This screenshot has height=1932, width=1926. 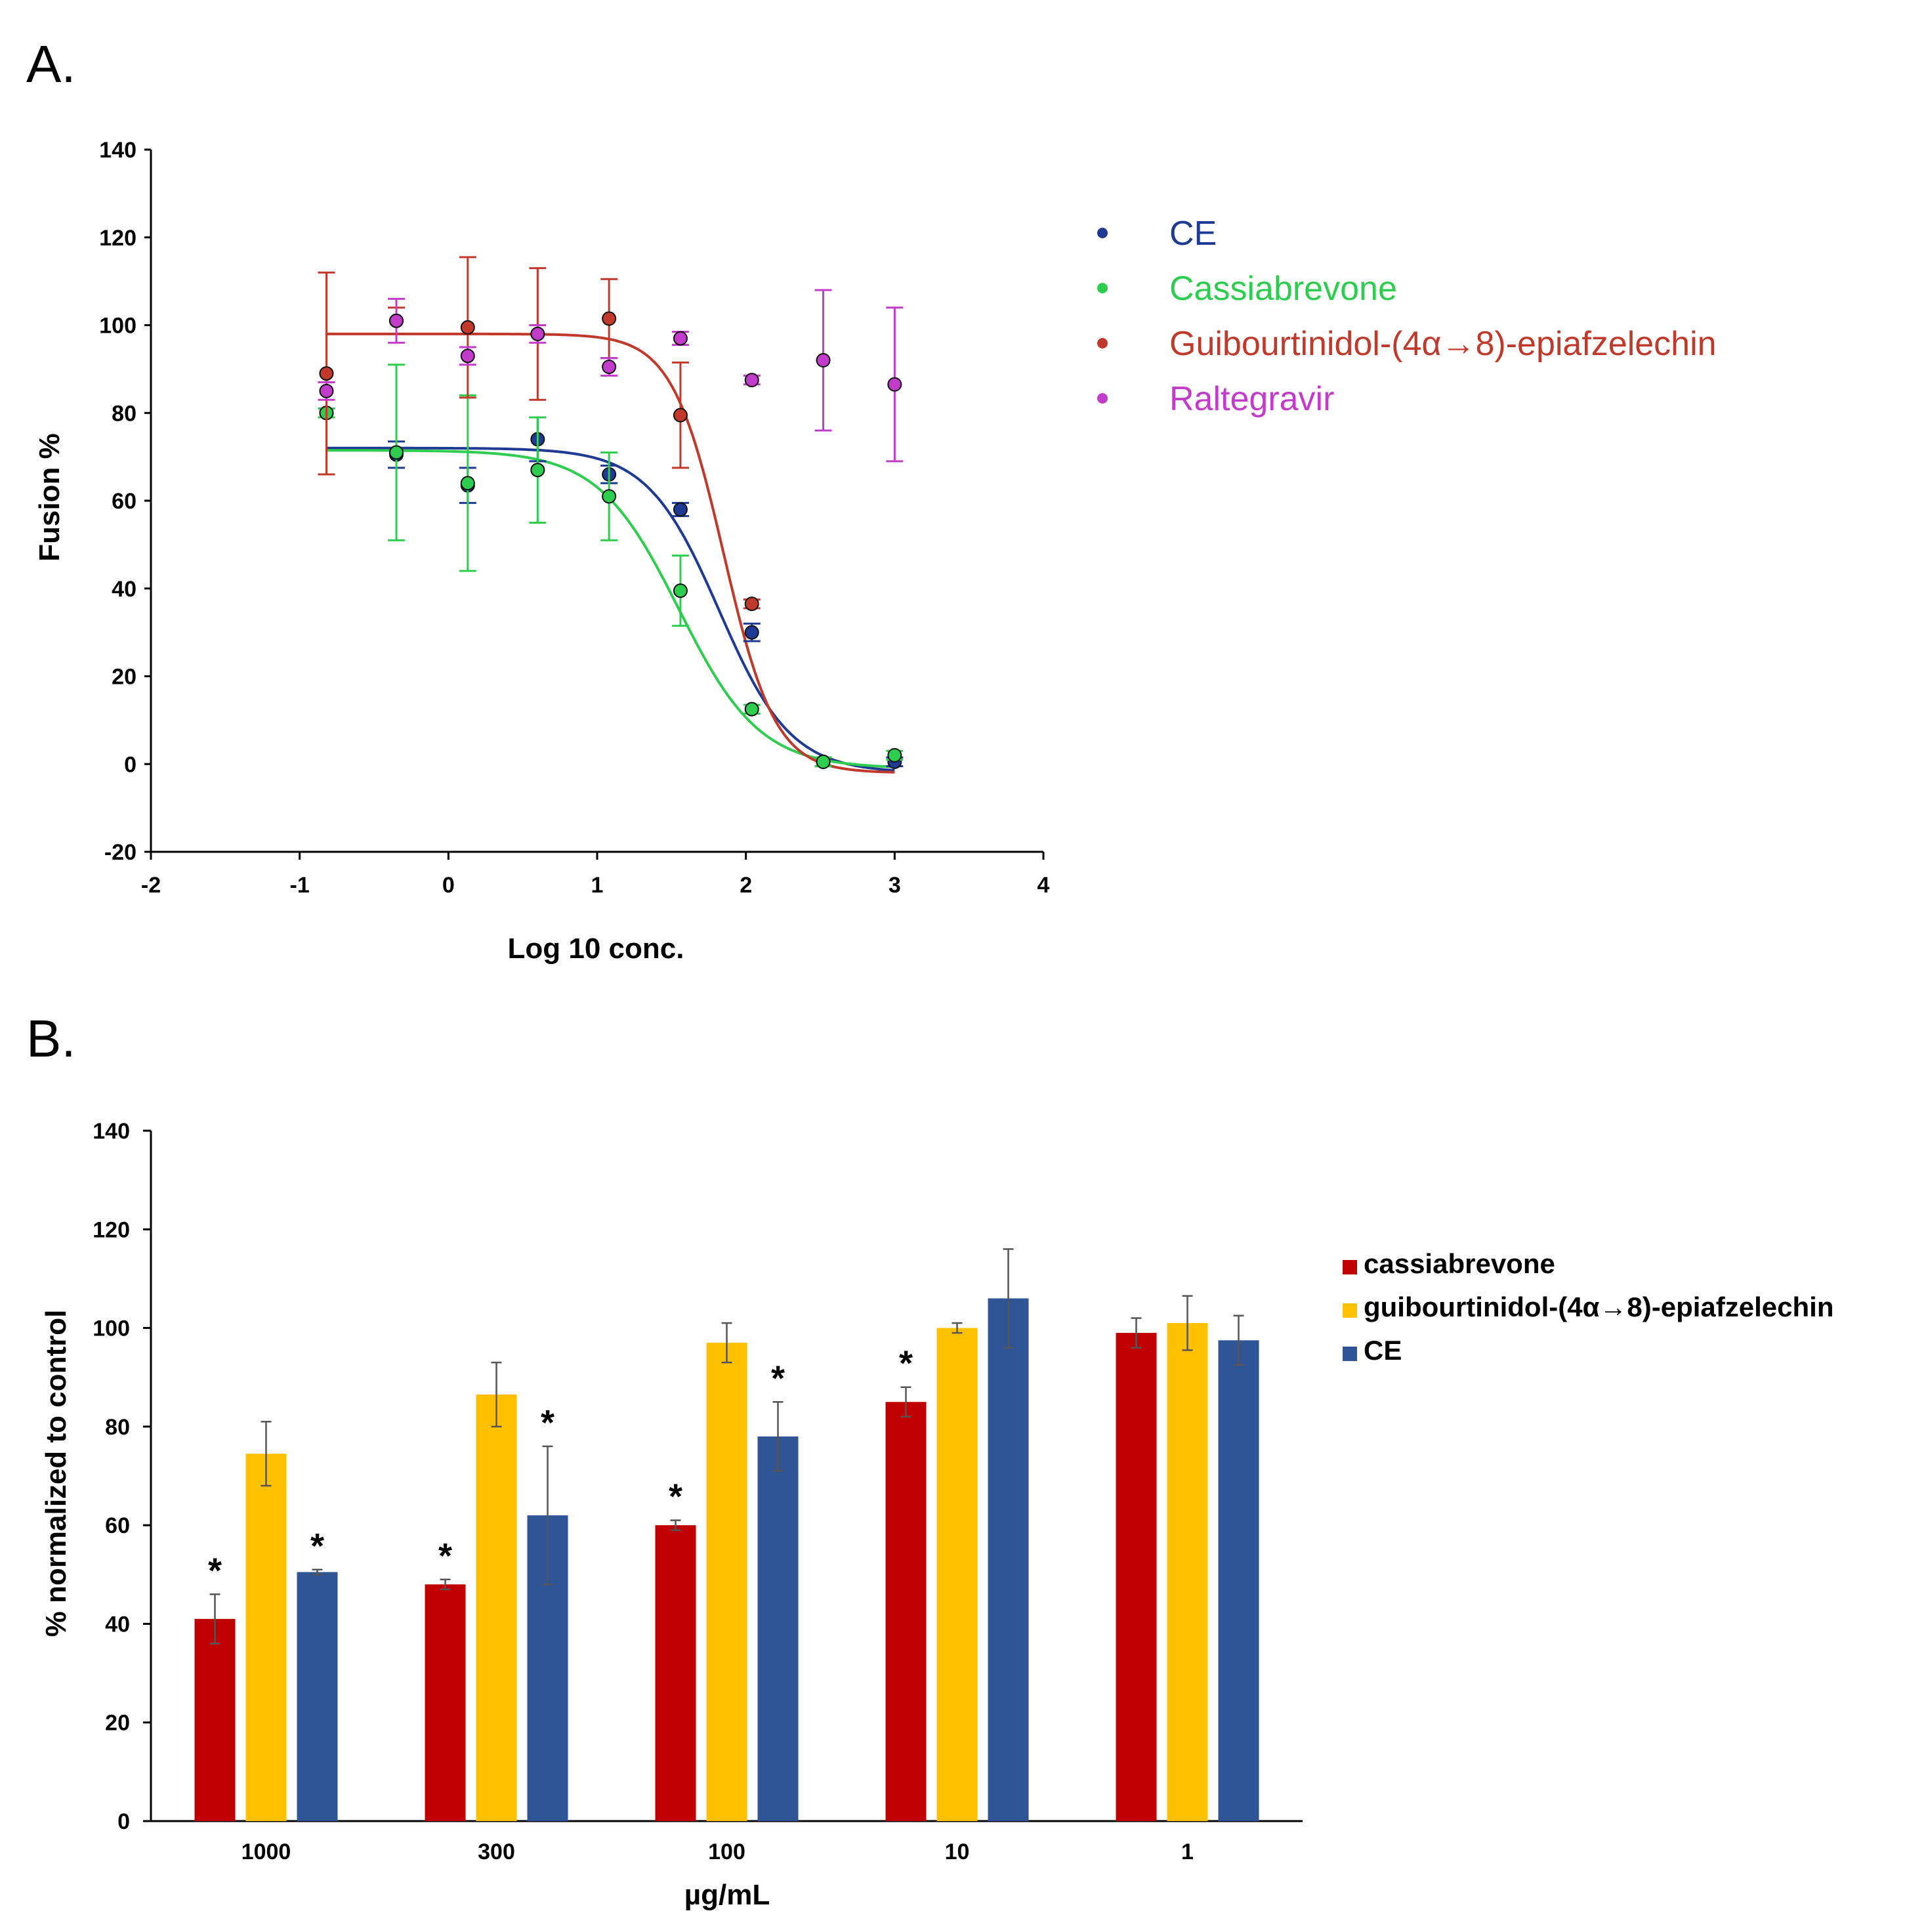 What do you see at coordinates (746, 885) in the screenshot?
I see `panel-a-x-tick-label: 2` at bounding box center [746, 885].